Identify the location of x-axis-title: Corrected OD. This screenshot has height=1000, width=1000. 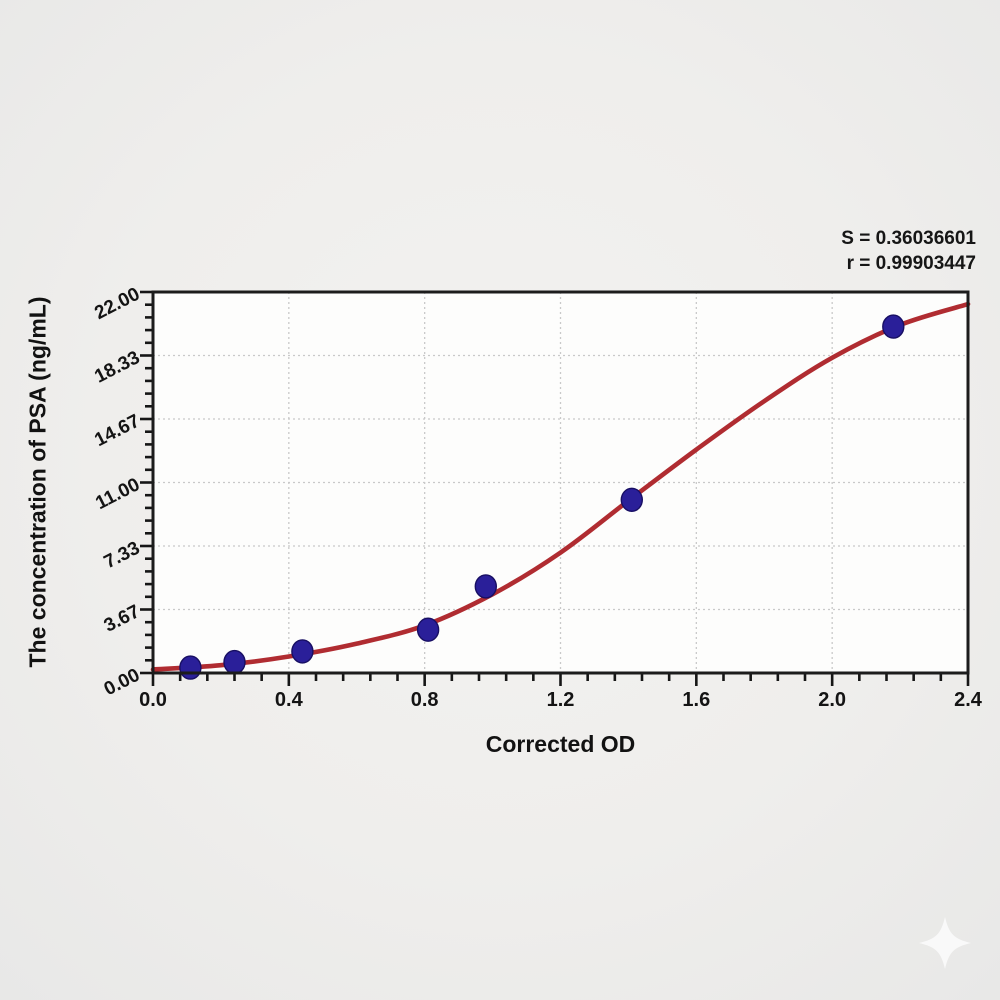
(560, 744).